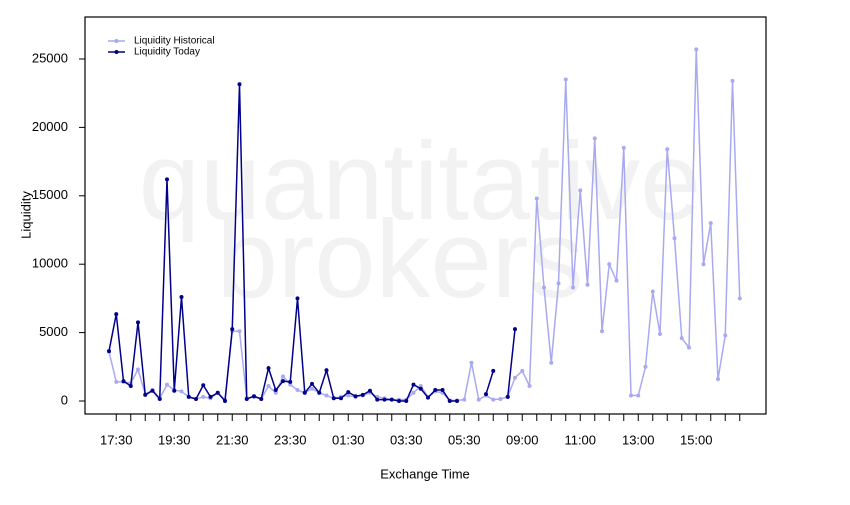 This screenshot has height=505, width=850. What do you see at coordinates (116, 52) in the screenshot?
I see `legend-marker` at bounding box center [116, 52].